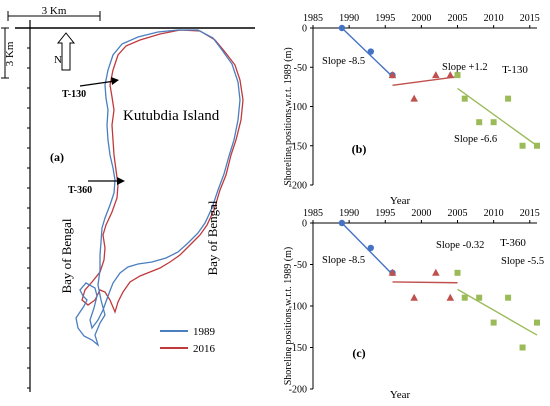 The width and height of the screenshot is (550, 406). What do you see at coordinates (121, 181) in the screenshot?
I see `transect-arrowhead-t360-icon` at bounding box center [121, 181].